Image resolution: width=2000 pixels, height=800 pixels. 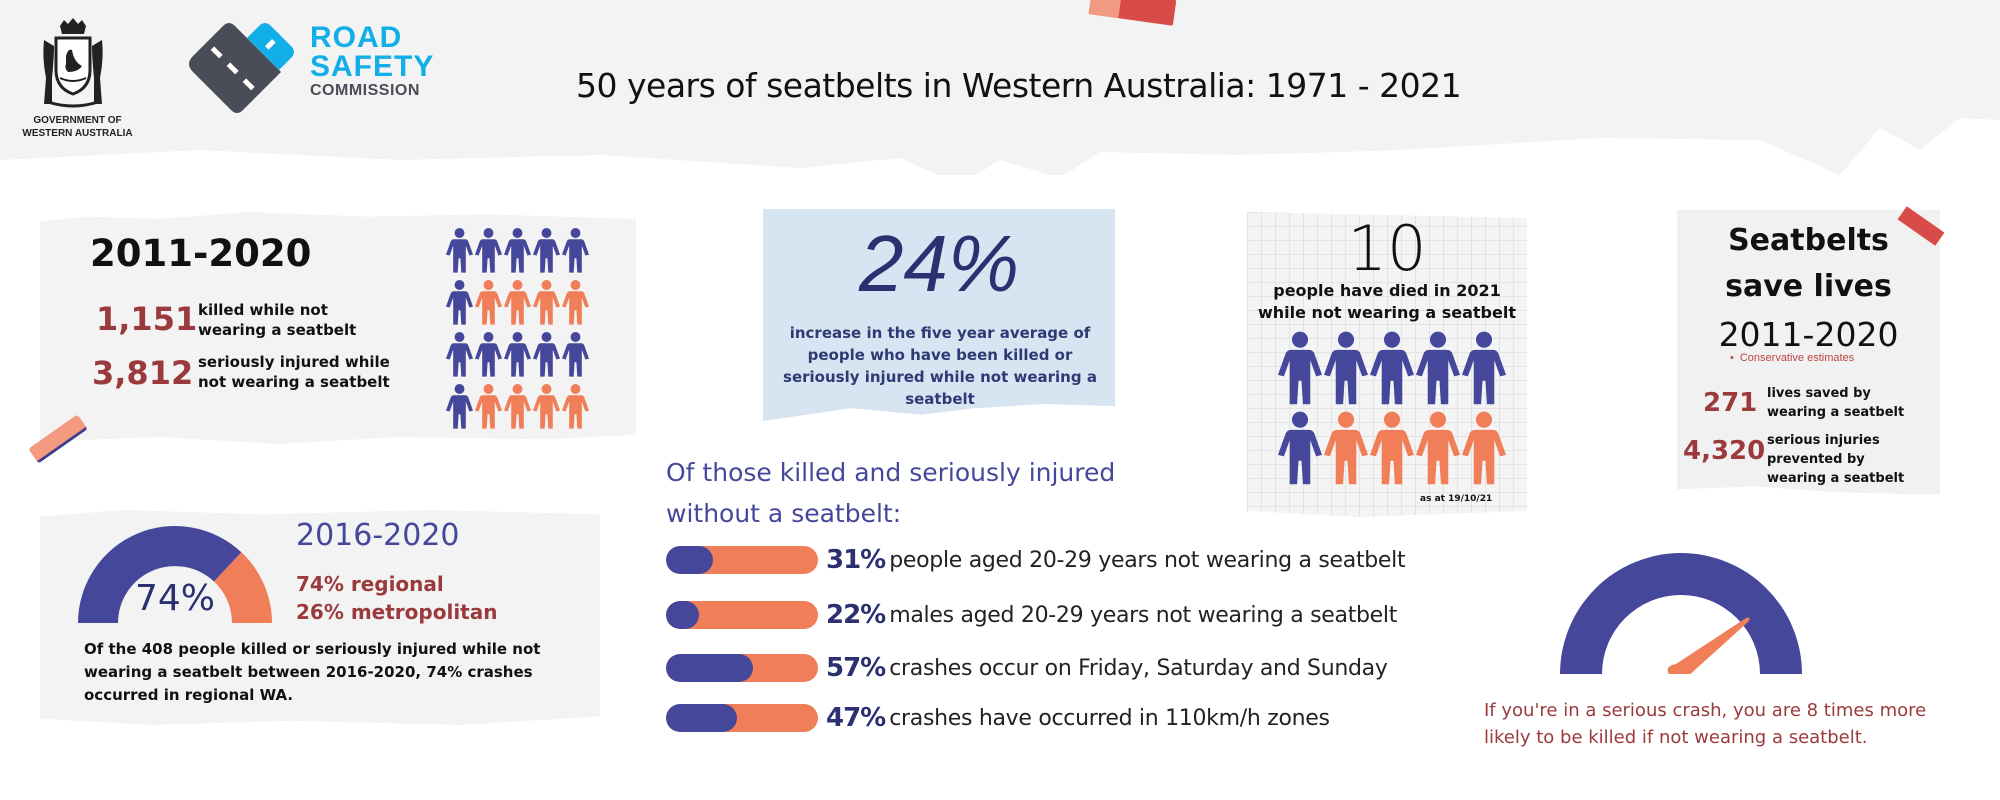 I want to click on label-line: lives saved by, so click(x=1819, y=393).